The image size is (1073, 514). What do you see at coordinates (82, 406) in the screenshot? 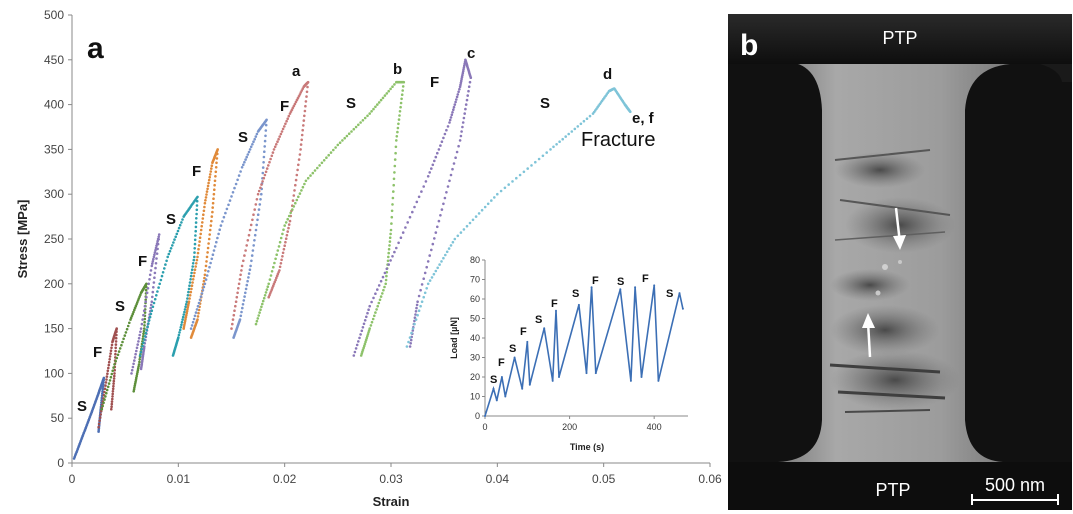
I see `annotation-label: S` at bounding box center [82, 406].